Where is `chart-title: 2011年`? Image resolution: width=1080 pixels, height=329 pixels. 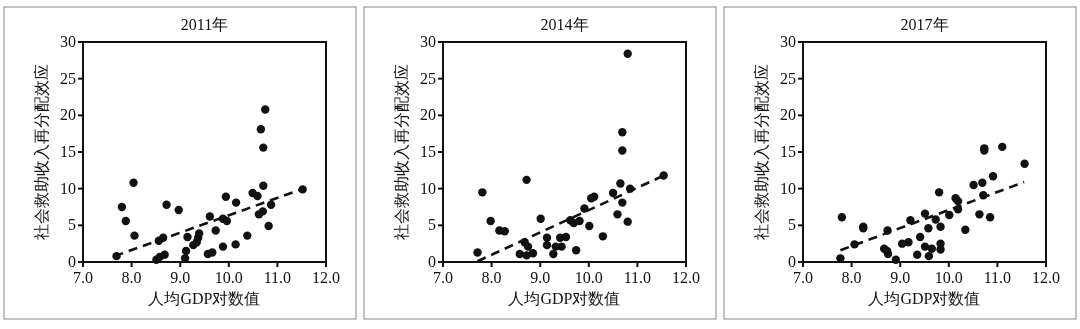 chart-title: 2011年 is located at coordinates (204, 24).